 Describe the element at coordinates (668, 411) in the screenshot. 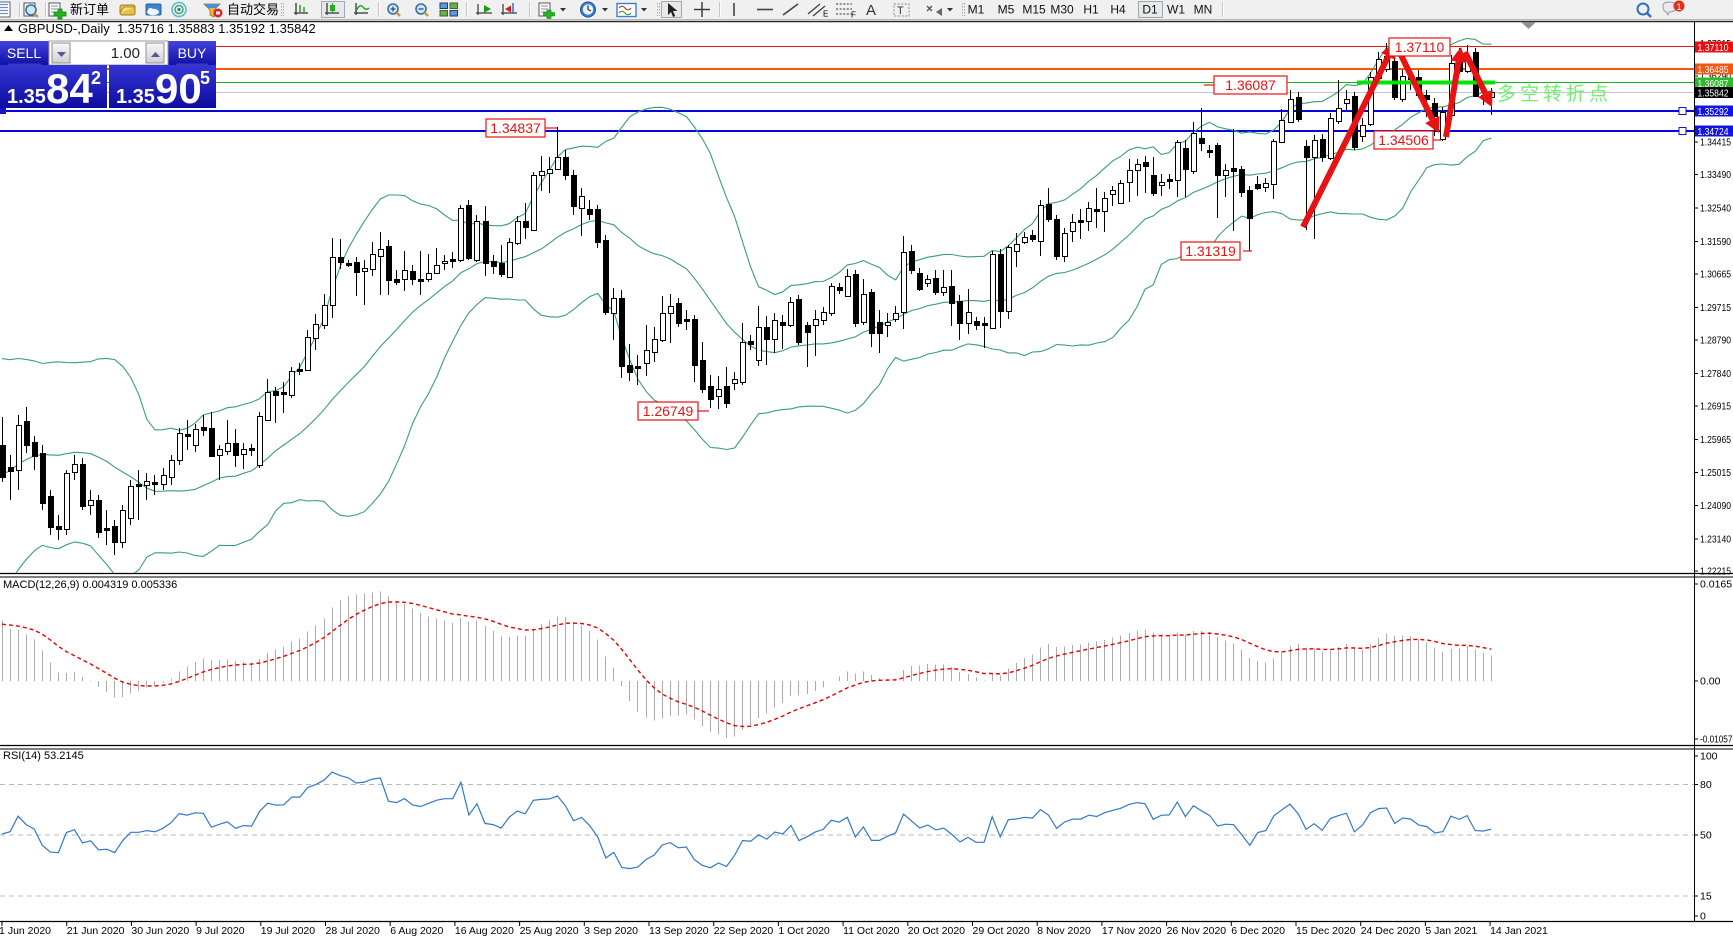

I see `svg-text: 1.26749` at that location.